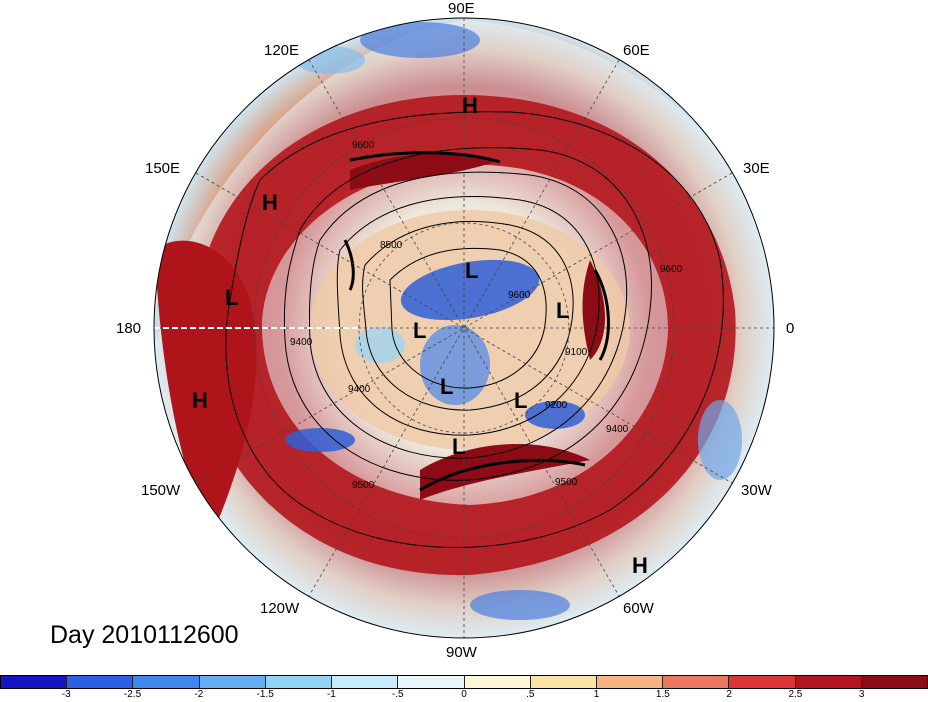 This screenshot has width=928, height=702. Describe the element at coordinates (199, 694) in the screenshot. I see `colorbar-tick-label: -2` at that location.